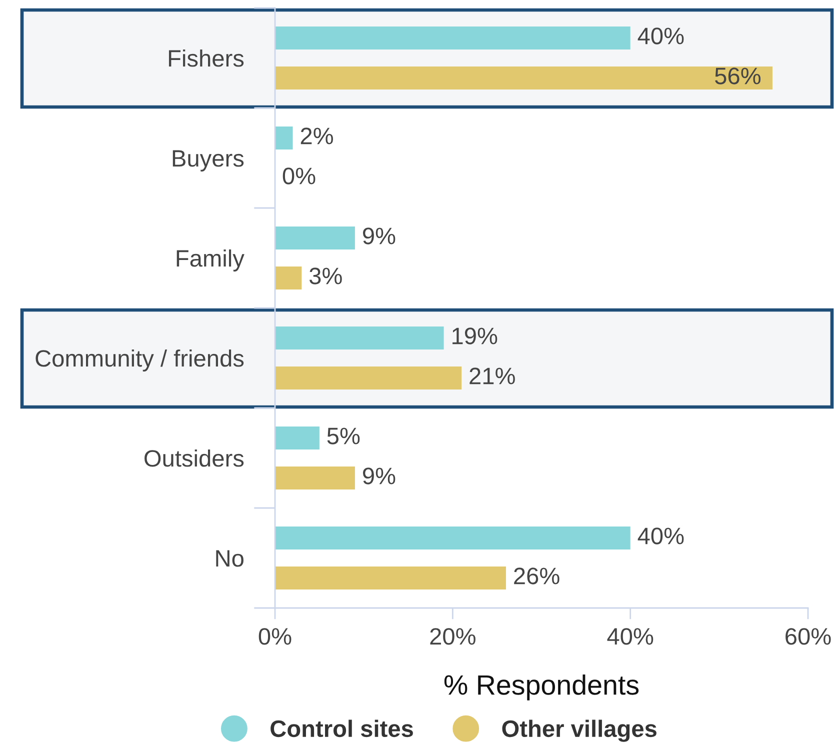  What do you see at coordinates (325, 276) in the screenshot?
I see `data-label: 3%` at bounding box center [325, 276].